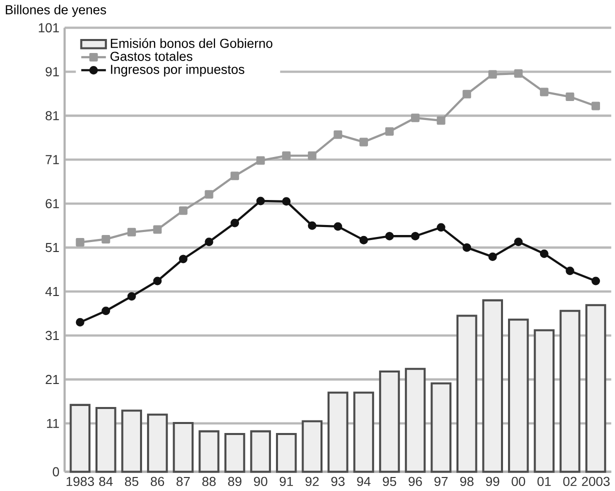  I want to click on legend-label: Ingresos por impuestos, so click(177, 70).